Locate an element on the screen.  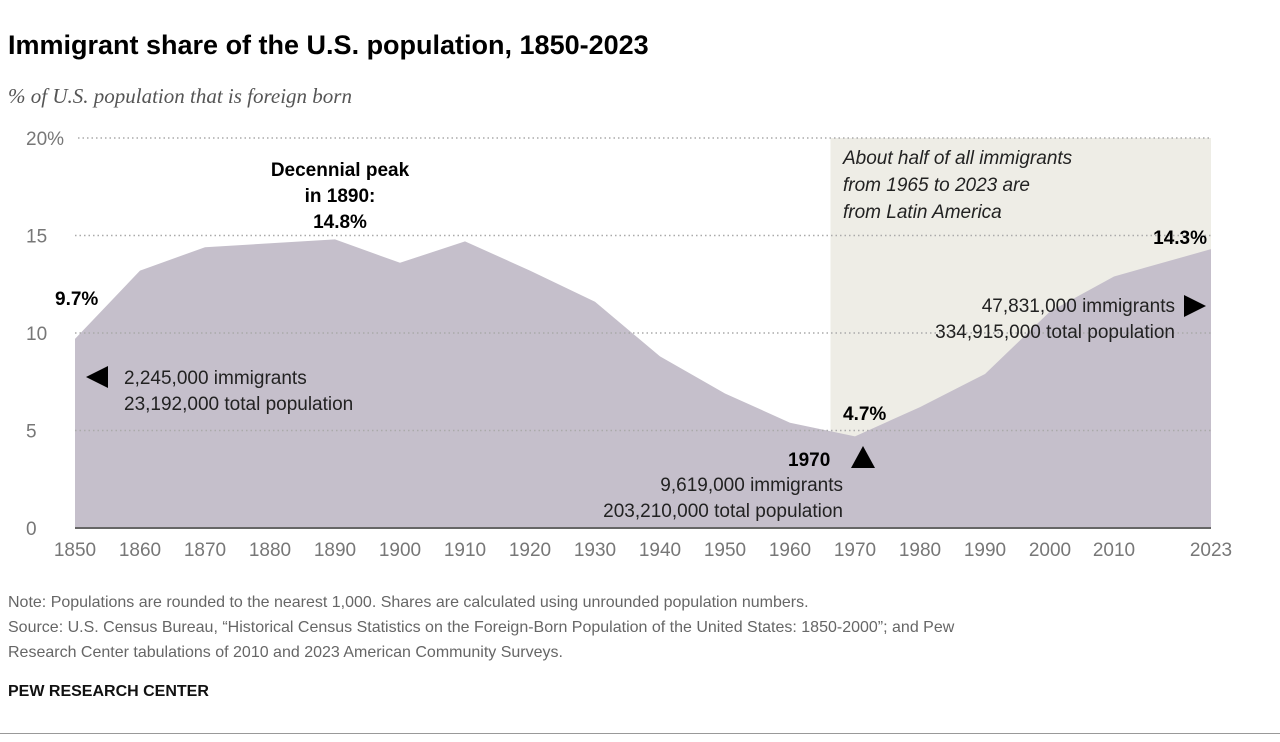
y-tick-label: 5 is located at coordinates (31, 432).